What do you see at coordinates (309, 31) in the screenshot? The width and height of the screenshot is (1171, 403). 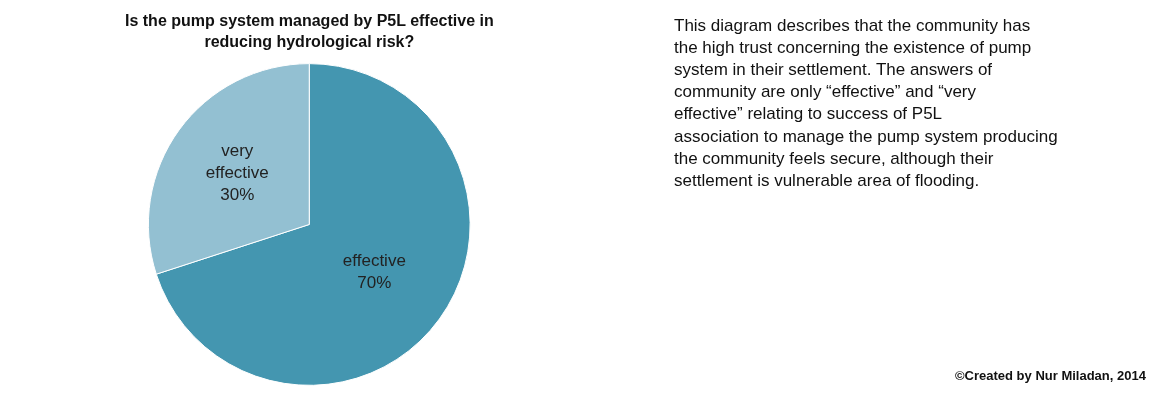 I see `chart-title: Is the pump system managed by P5L effective in reducing hydrological risk?` at bounding box center [309, 31].